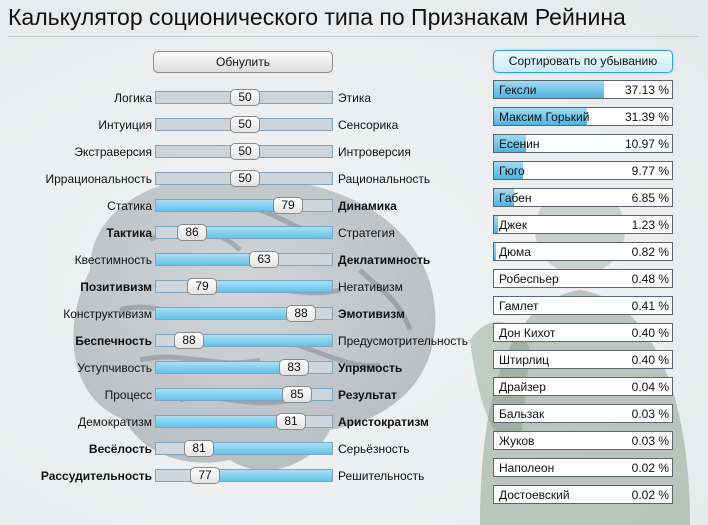 The height and width of the screenshot is (525, 708). I want to click on reset-button: Обнулить, so click(243, 62).